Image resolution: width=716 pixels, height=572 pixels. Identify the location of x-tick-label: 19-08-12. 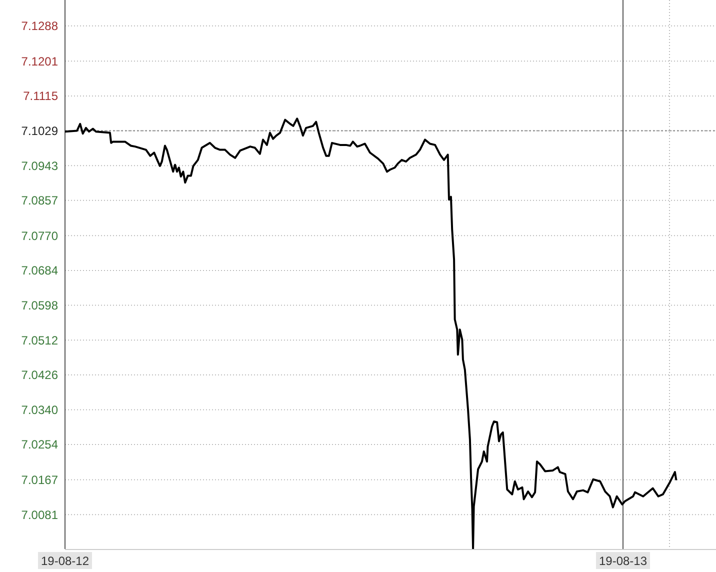
(65, 561).